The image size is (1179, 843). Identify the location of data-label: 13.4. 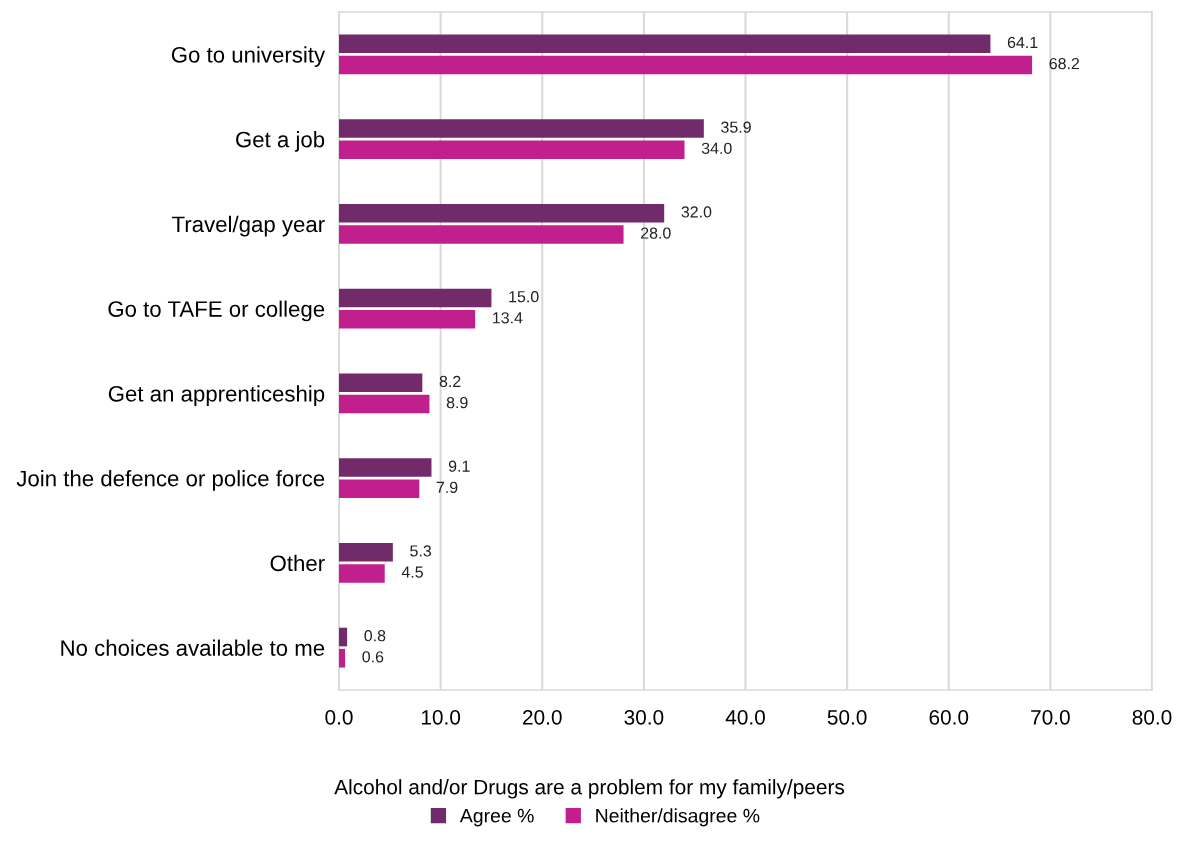
(508, 318).